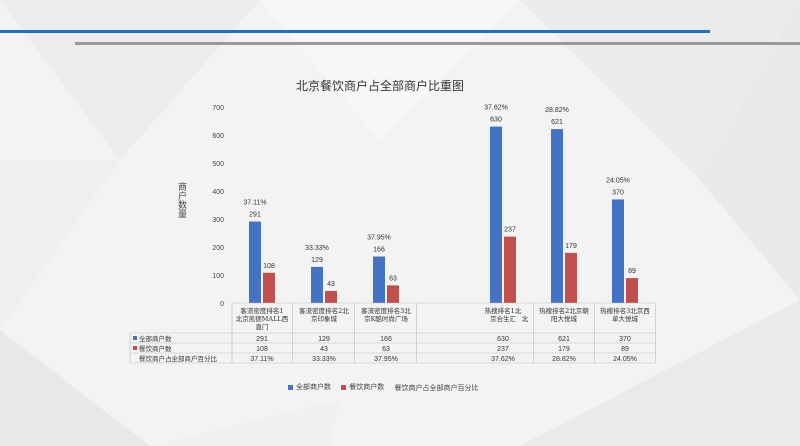 The image size is (800, 446). Describe the element at coordinates (503, 310) in the screenshot. I see `category-label: 热搜排名1北` at that location.